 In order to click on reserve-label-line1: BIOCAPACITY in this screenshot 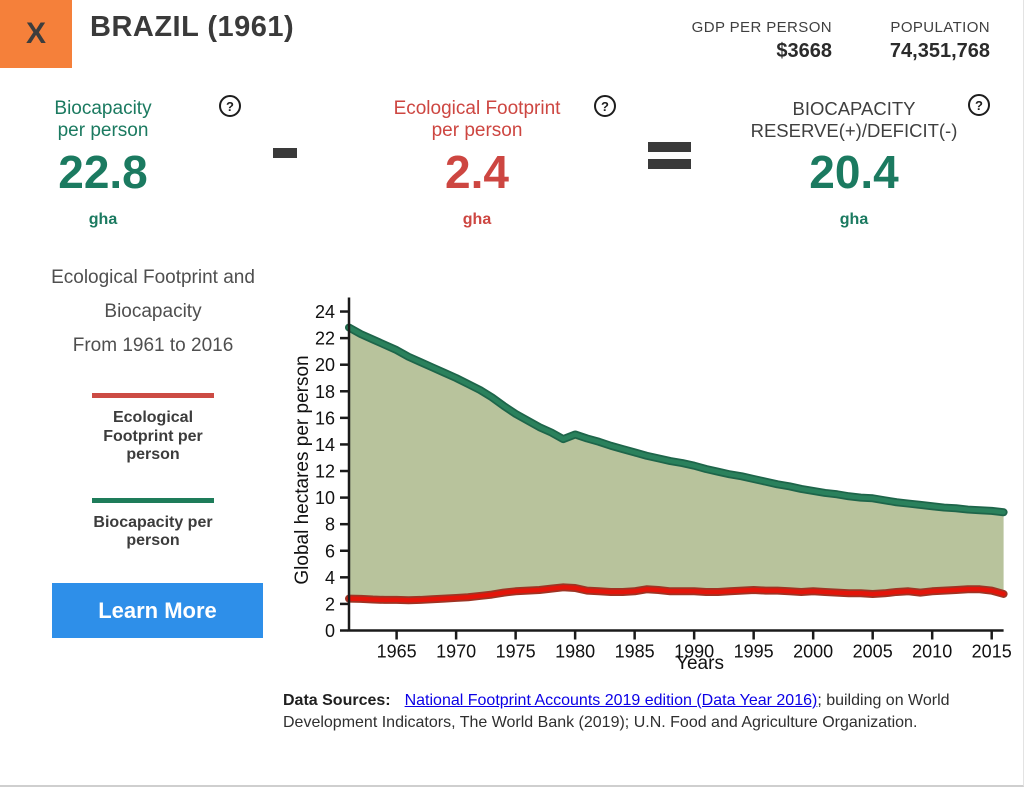, I will do `click(854, 108)`.